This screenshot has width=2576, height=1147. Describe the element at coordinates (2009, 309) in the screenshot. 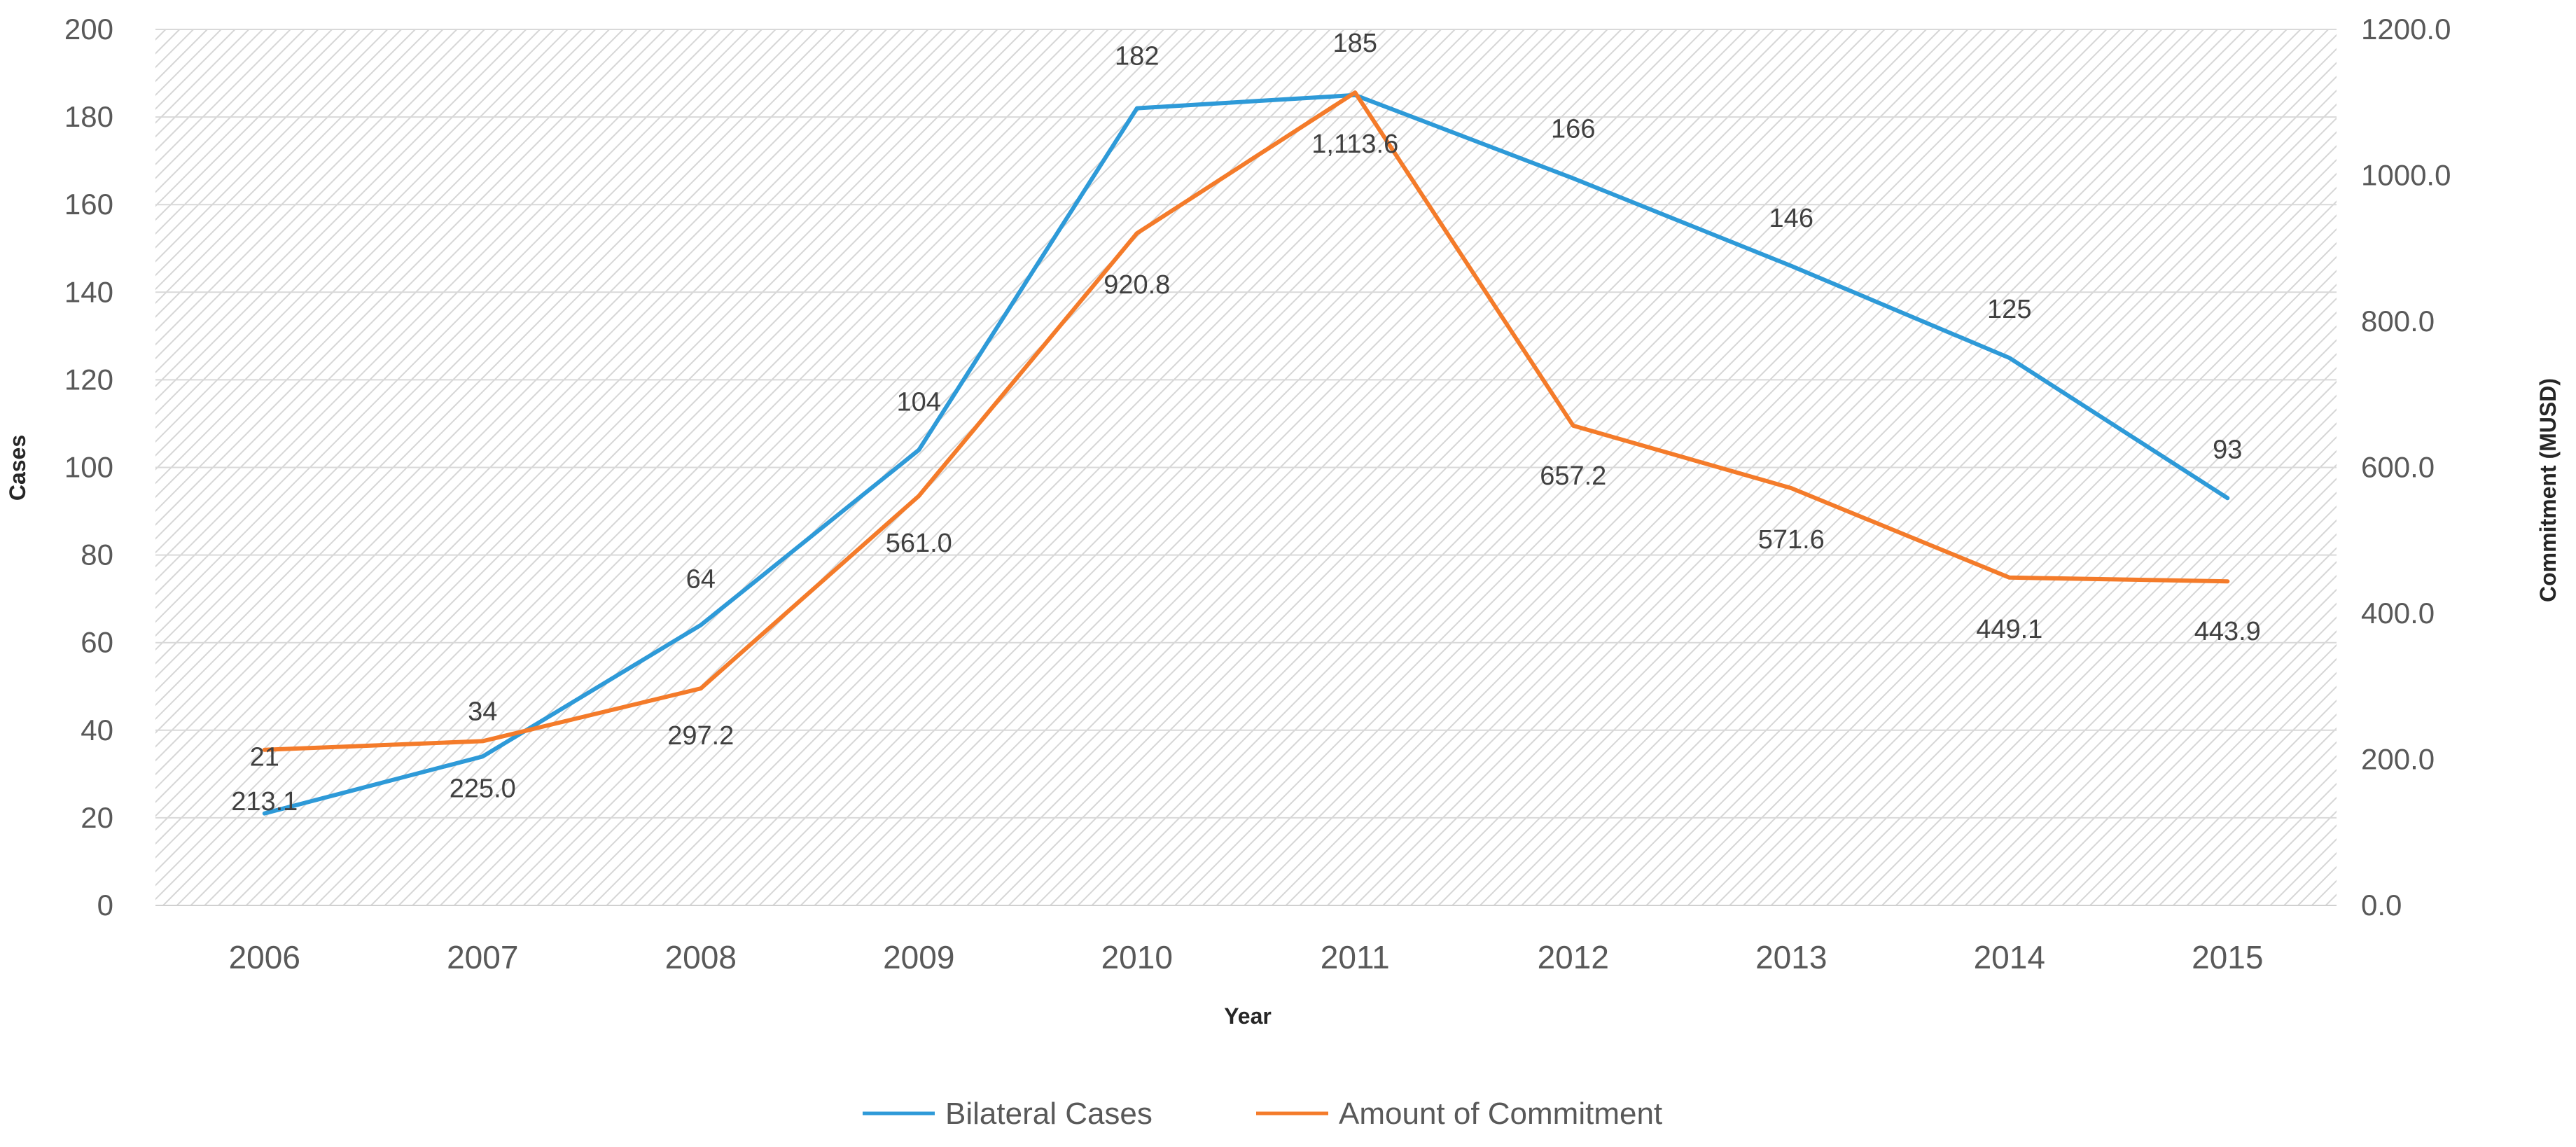

I see `data-label-cases: 125` at that location.